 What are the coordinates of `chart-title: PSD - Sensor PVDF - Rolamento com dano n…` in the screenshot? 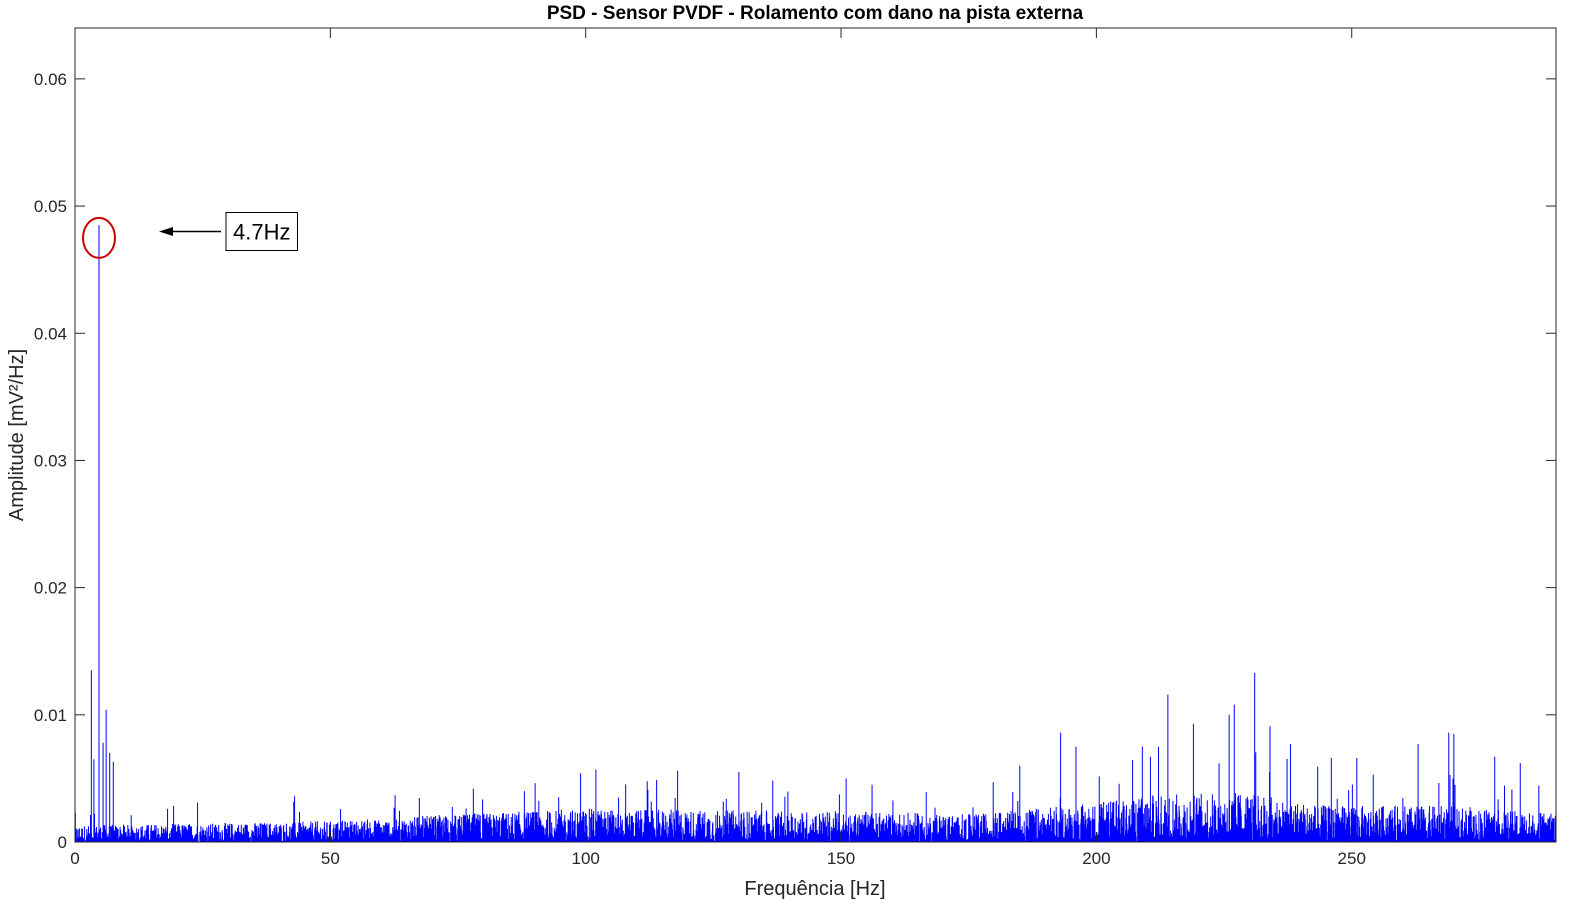 It's located at (815, 13).